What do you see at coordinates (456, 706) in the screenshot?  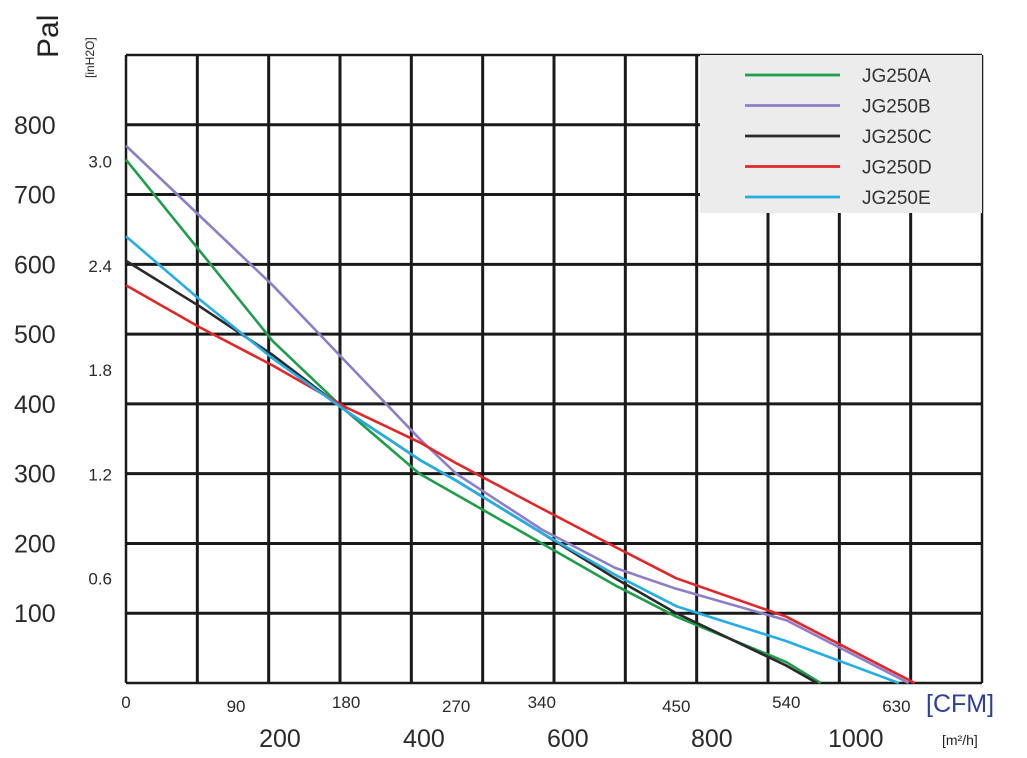 I see `x-tick-cfm-label: 270` at bounding box center [456, 706].